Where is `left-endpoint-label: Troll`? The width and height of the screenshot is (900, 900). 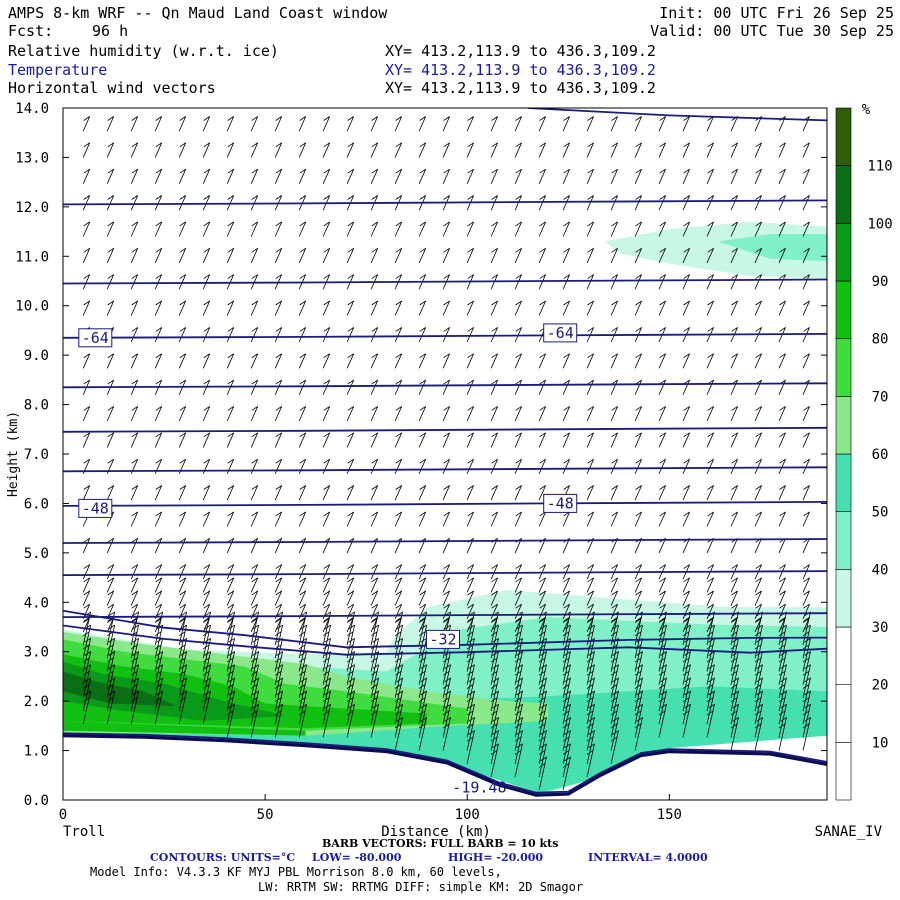
left-endpoint-label: Troll is located at coordinates (84, 832).